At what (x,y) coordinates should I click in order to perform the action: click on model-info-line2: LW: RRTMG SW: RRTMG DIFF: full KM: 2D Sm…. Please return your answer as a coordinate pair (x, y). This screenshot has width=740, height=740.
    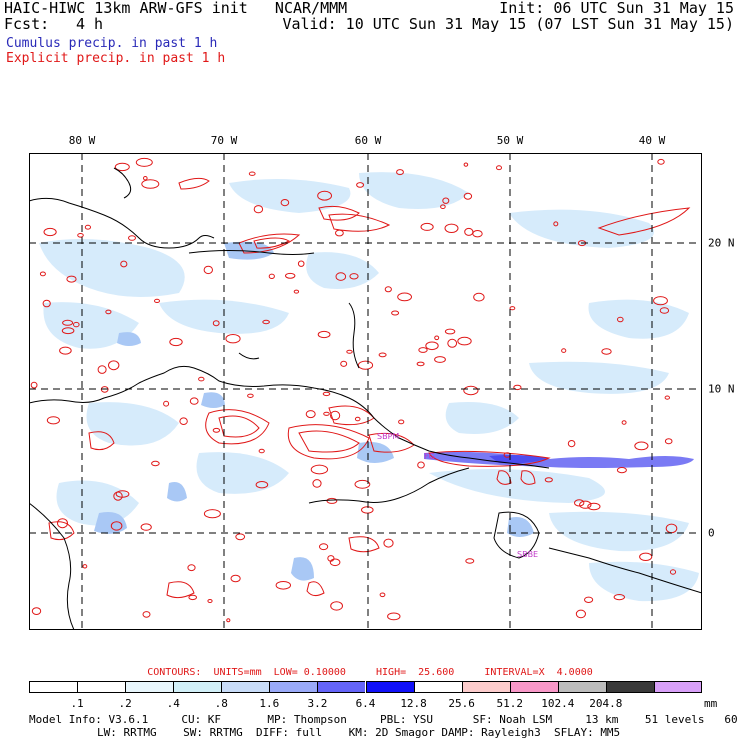
    Looking at the image, I should click on (359, 732).